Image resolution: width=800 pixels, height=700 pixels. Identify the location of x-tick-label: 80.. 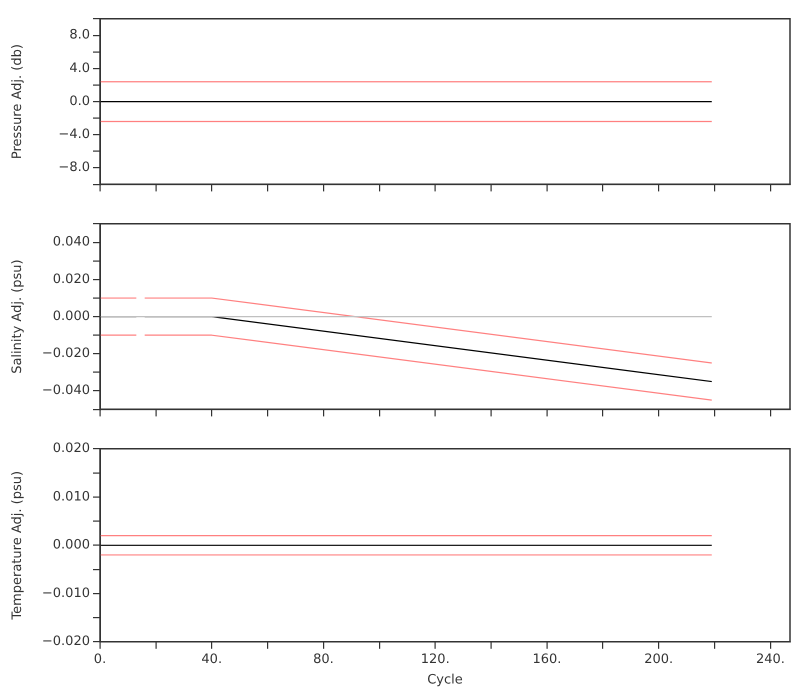
(323, 659).